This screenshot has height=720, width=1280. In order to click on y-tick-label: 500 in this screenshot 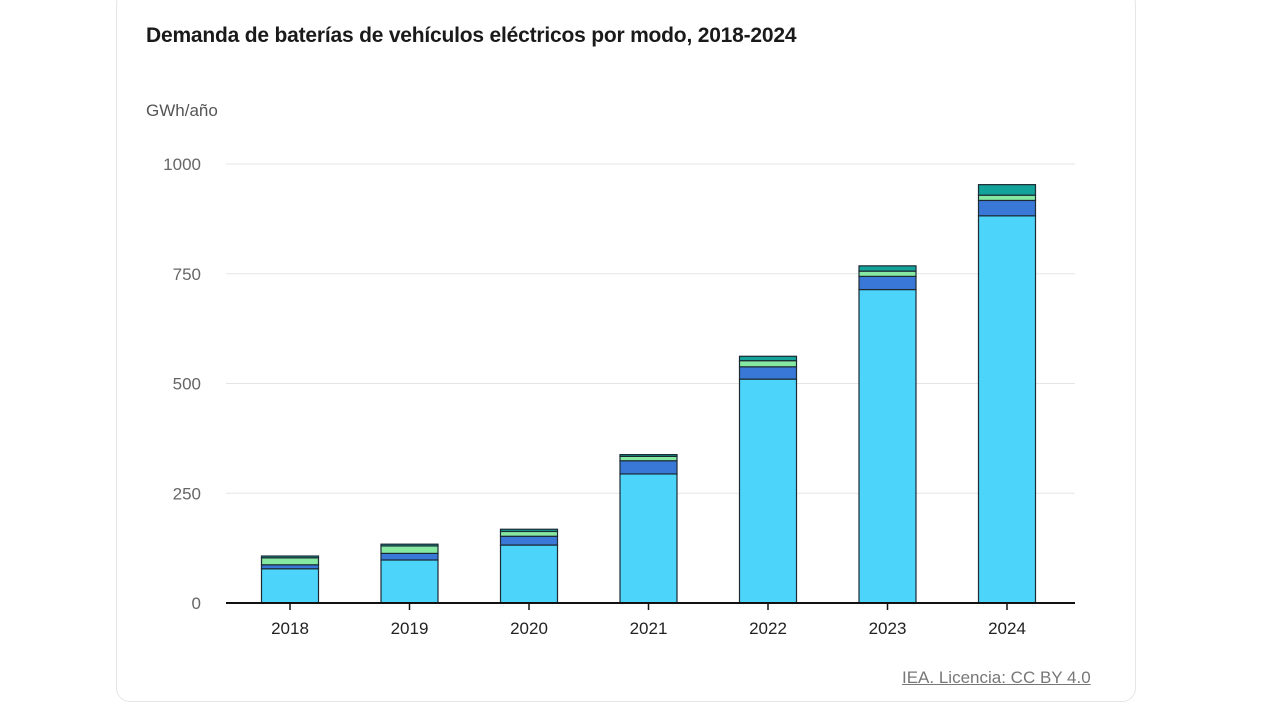, I will do `click(187, 384)`.